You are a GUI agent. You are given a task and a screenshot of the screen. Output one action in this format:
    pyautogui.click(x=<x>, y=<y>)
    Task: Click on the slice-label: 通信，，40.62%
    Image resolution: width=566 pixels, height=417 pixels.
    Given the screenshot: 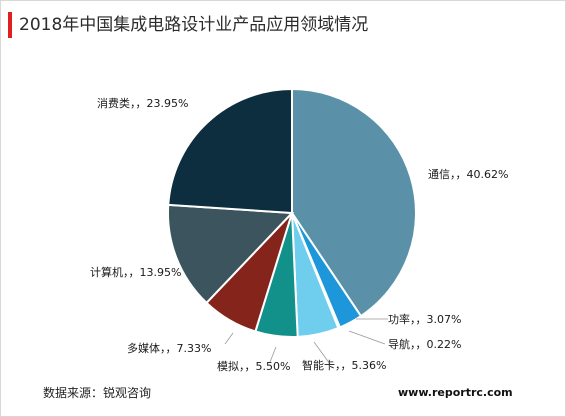 What is the action you would take?
    pyautogui.click(x=468, y=174)
    